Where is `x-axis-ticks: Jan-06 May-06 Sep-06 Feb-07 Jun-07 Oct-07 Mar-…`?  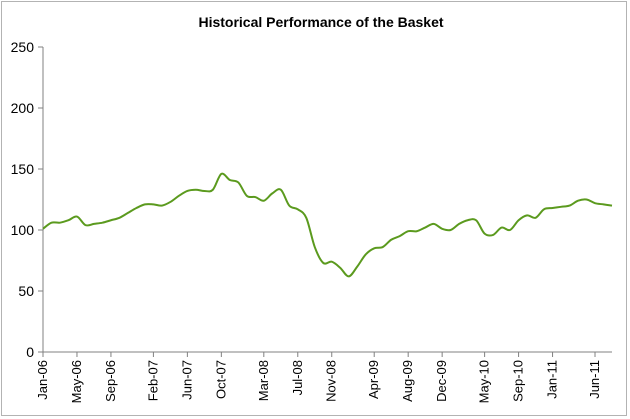 x-axis-ticks: Jan-06 May-06 Sep-06 Feb-07 Jun-07 Oct-07 Mar-… is located at coordinates (318, 377).